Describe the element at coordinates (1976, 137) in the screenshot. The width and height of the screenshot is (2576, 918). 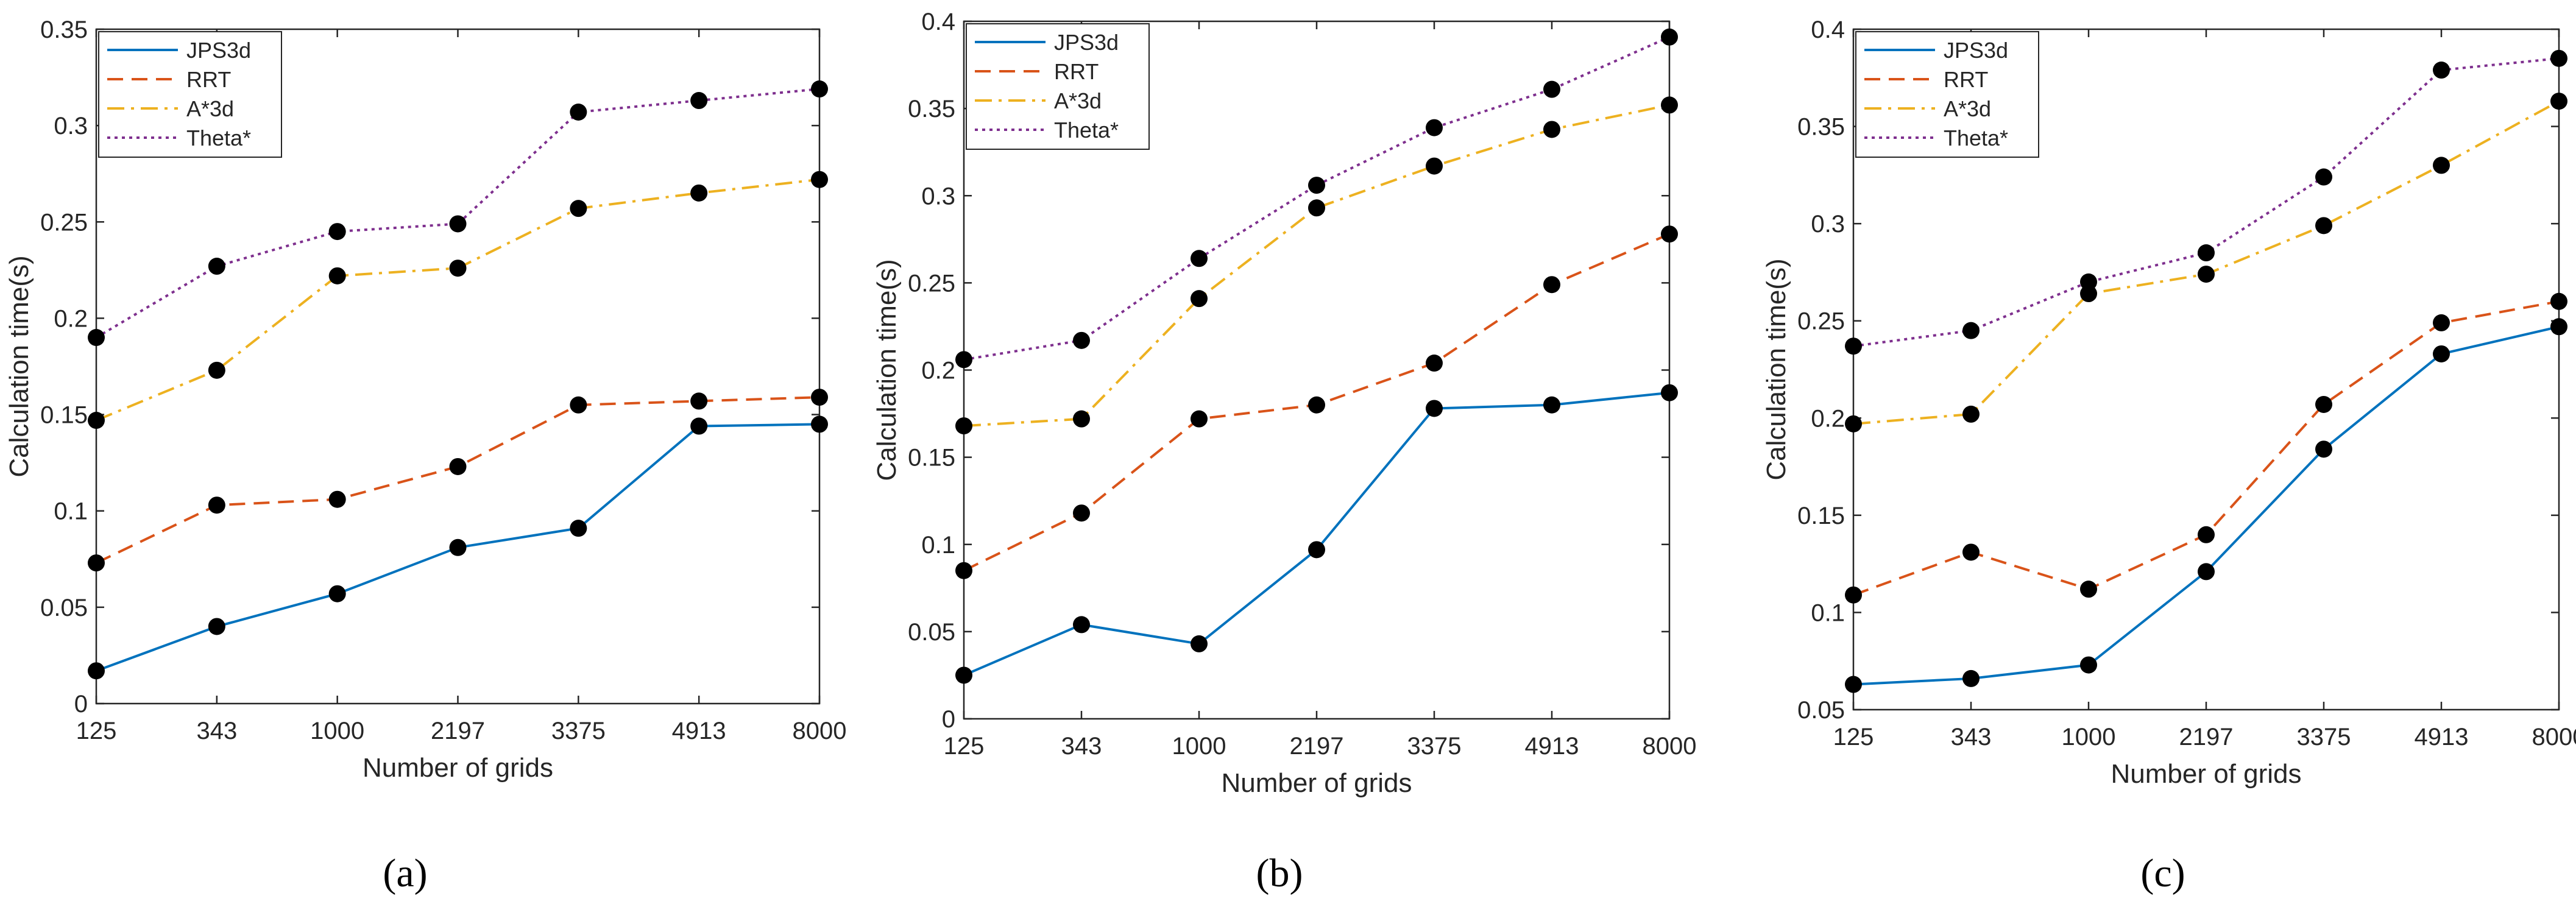
I see `legend-label: Theta*` at that location.